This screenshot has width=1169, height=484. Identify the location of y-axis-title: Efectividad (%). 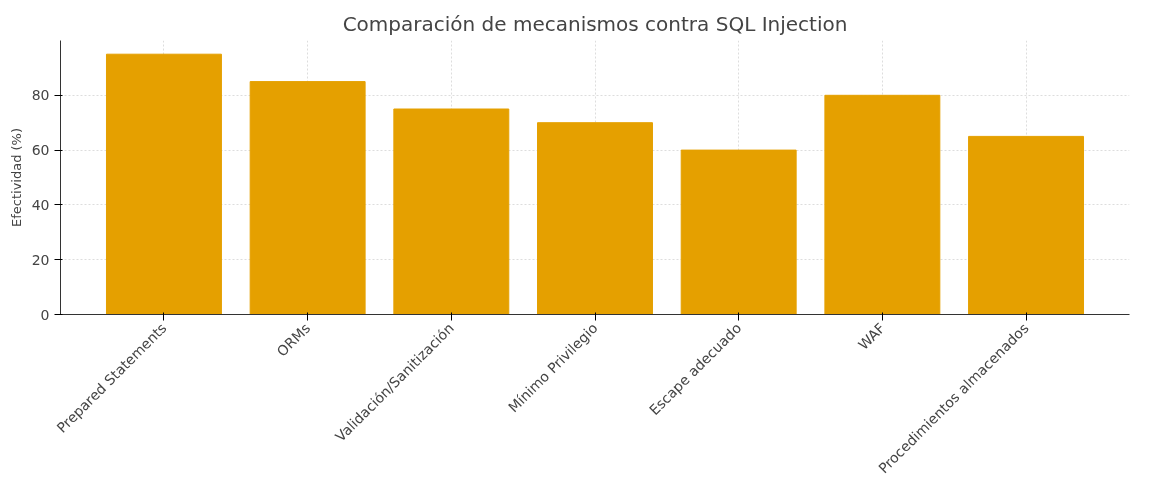
(16, 177).